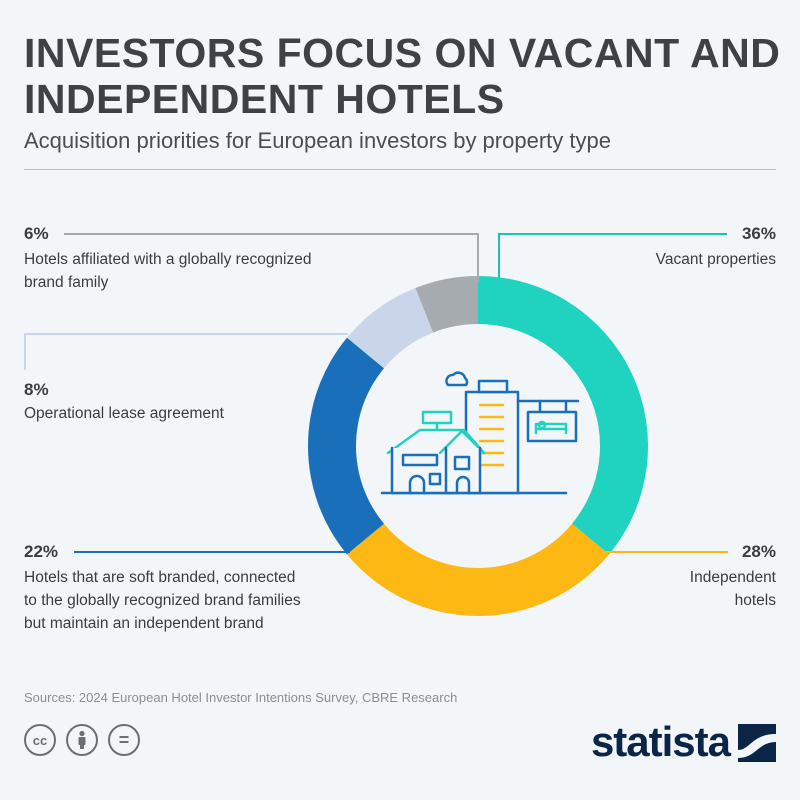 The height and width of the screenshot is (800, 800). Describe the element at coordinates (715, 259) in the screenshot. I see `label-vacant: Vacant properties` at that location.